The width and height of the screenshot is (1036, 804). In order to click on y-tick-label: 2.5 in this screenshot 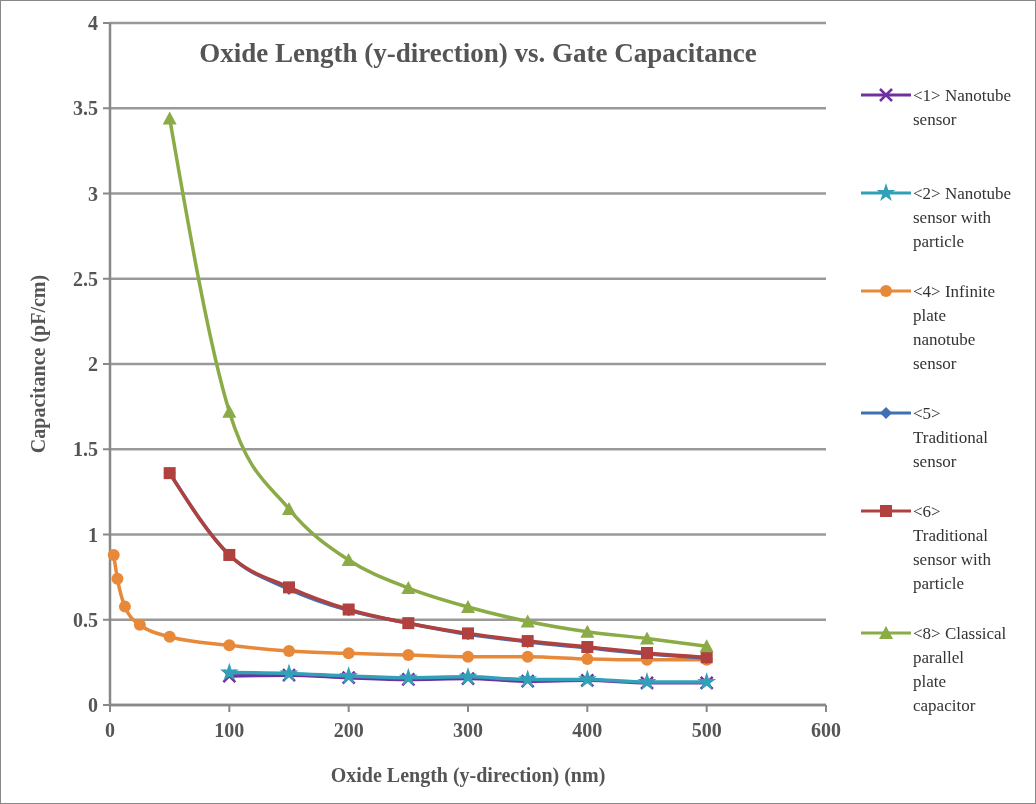, I will do `click(85, 278)`.